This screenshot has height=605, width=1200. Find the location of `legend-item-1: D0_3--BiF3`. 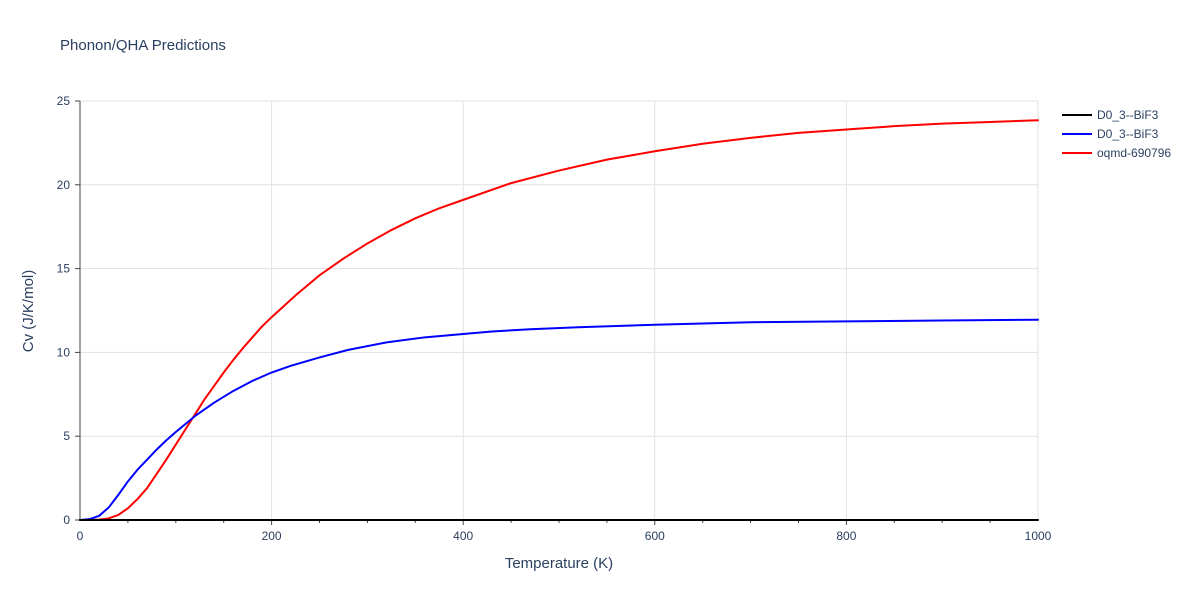

legend-item-1: D0_3--BiF3 is located at coordinates (1110, 134).